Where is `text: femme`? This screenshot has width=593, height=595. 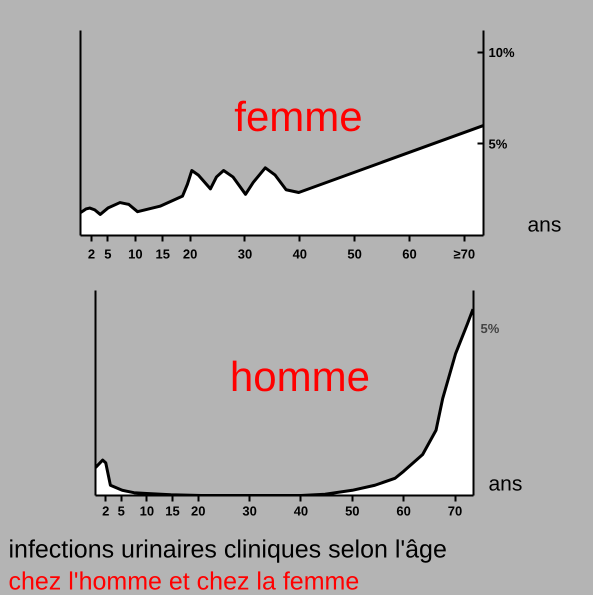 text: femme is located at coordinates (298, 116).